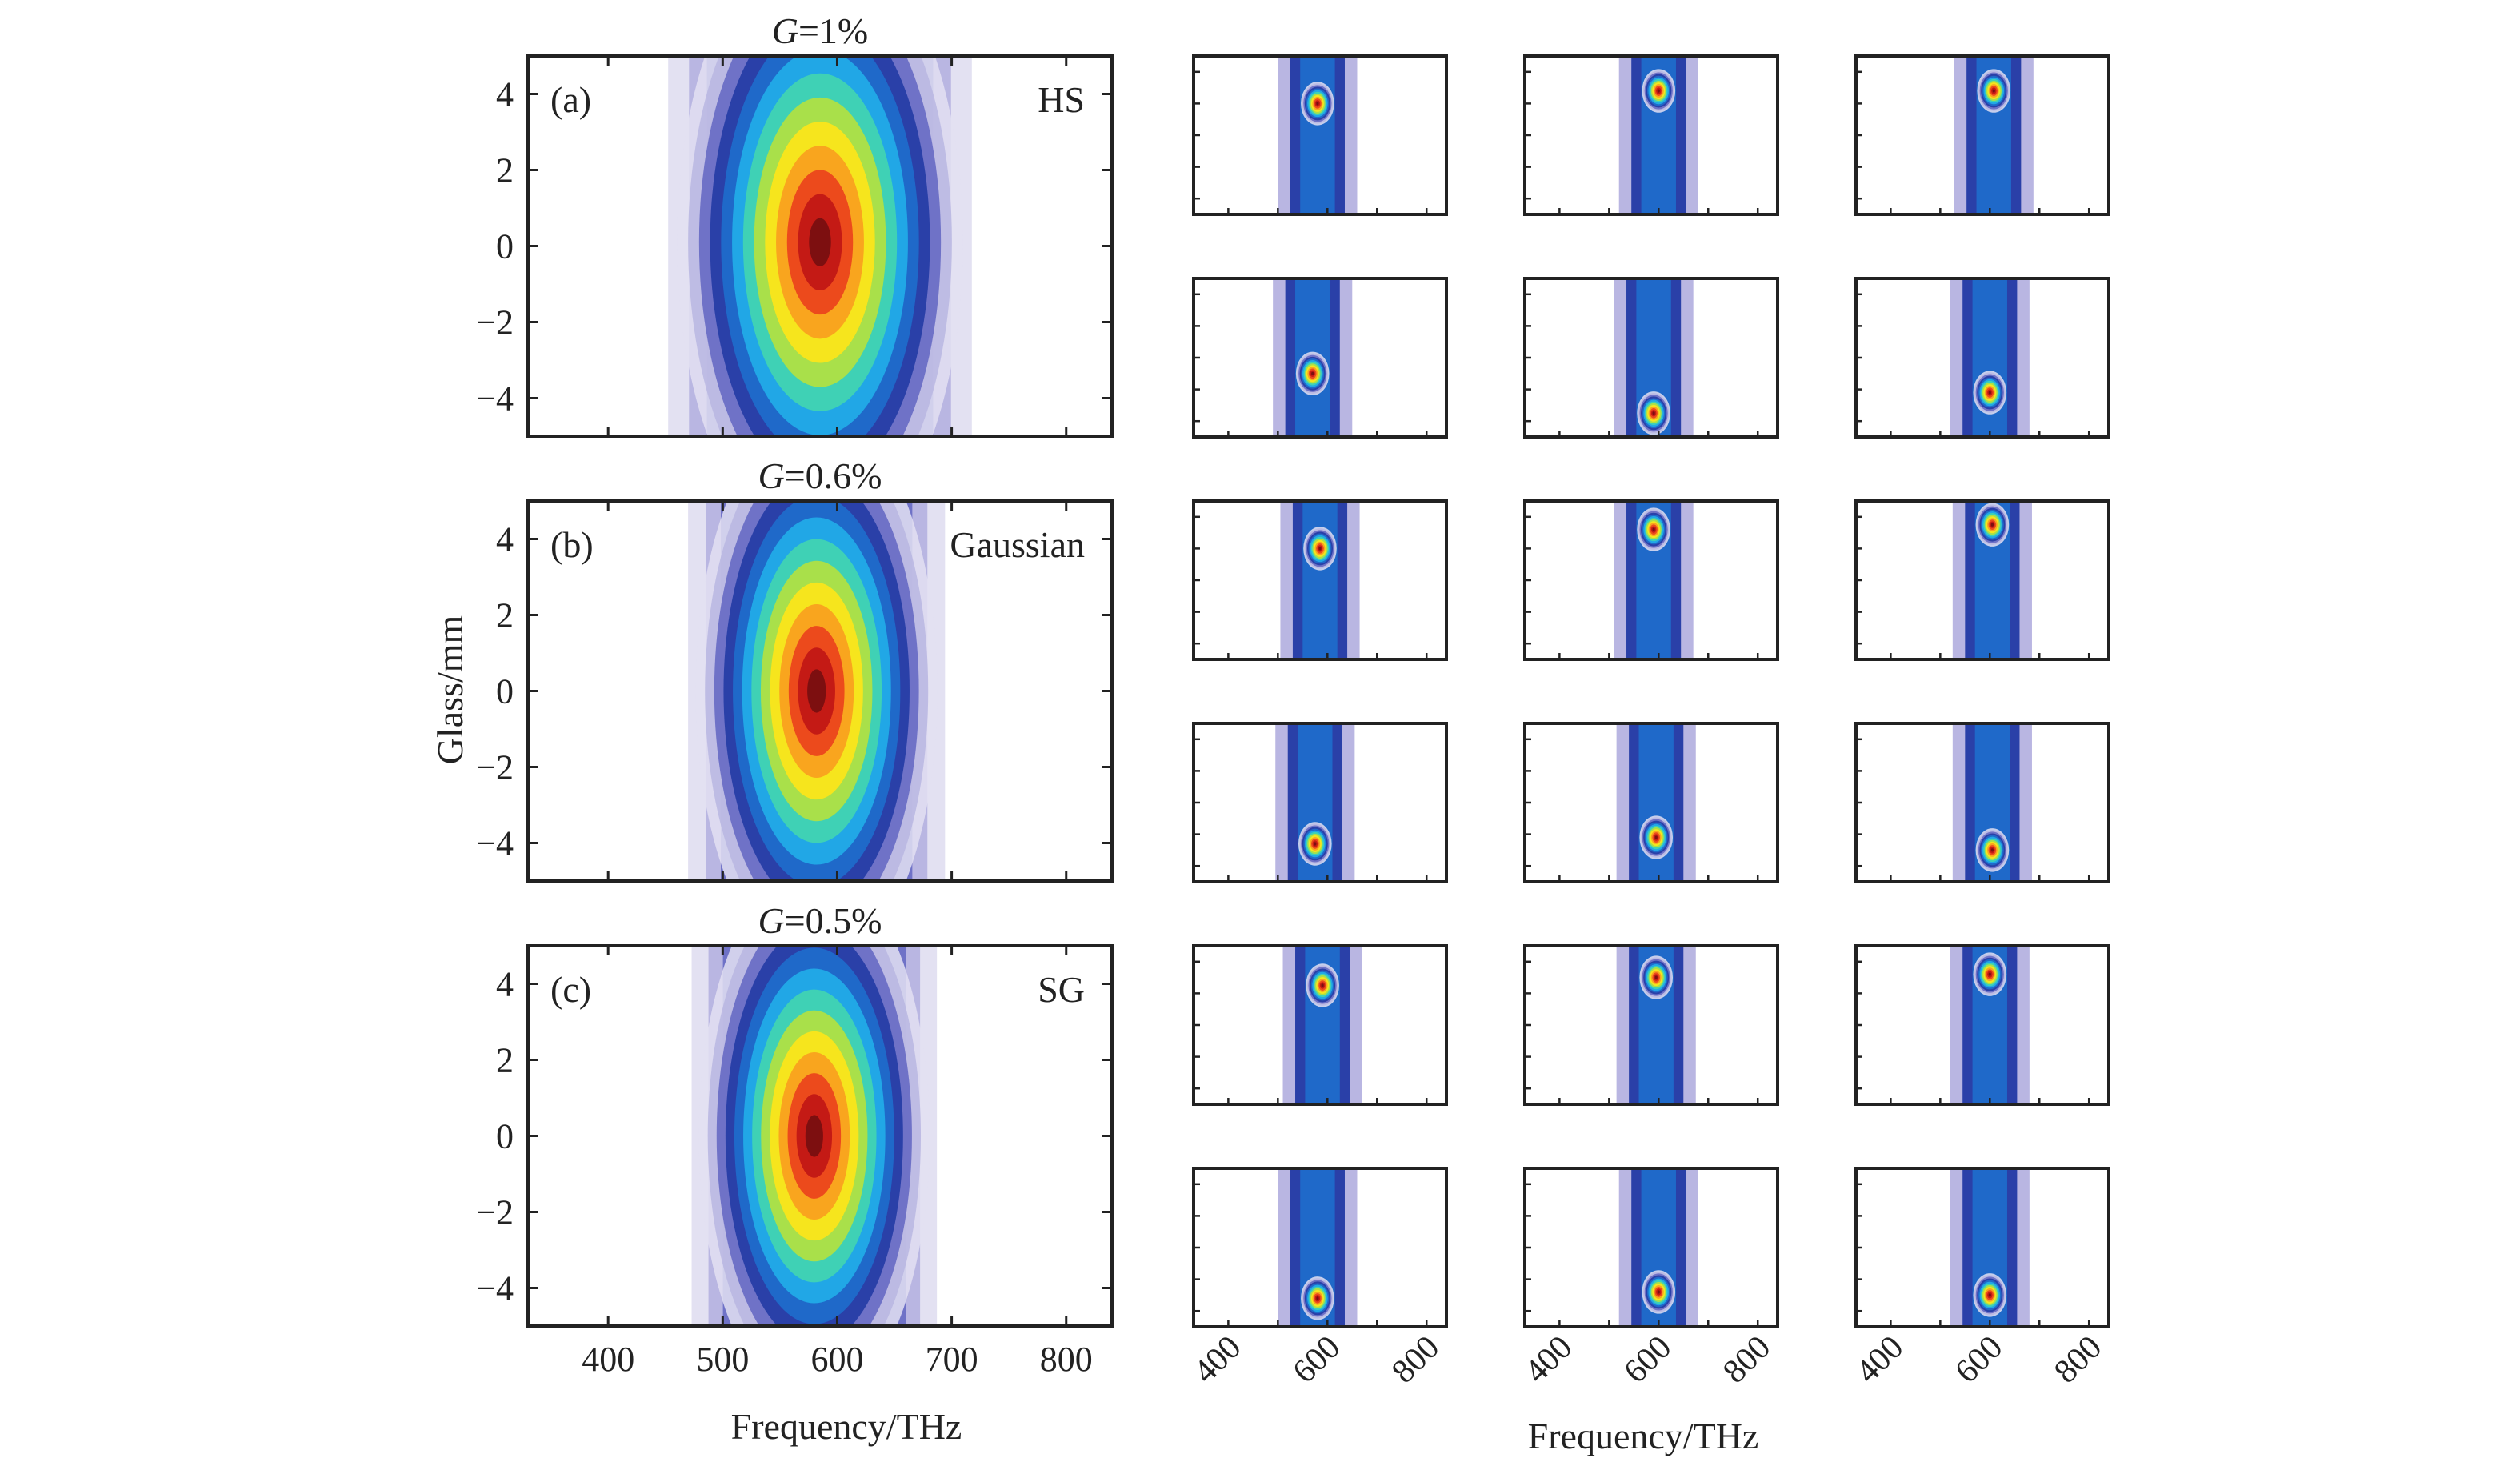  I want to click on main-panel: 4 2 0 −2 −4 G=0.6% (b) Gaussian, so click(795, 669).